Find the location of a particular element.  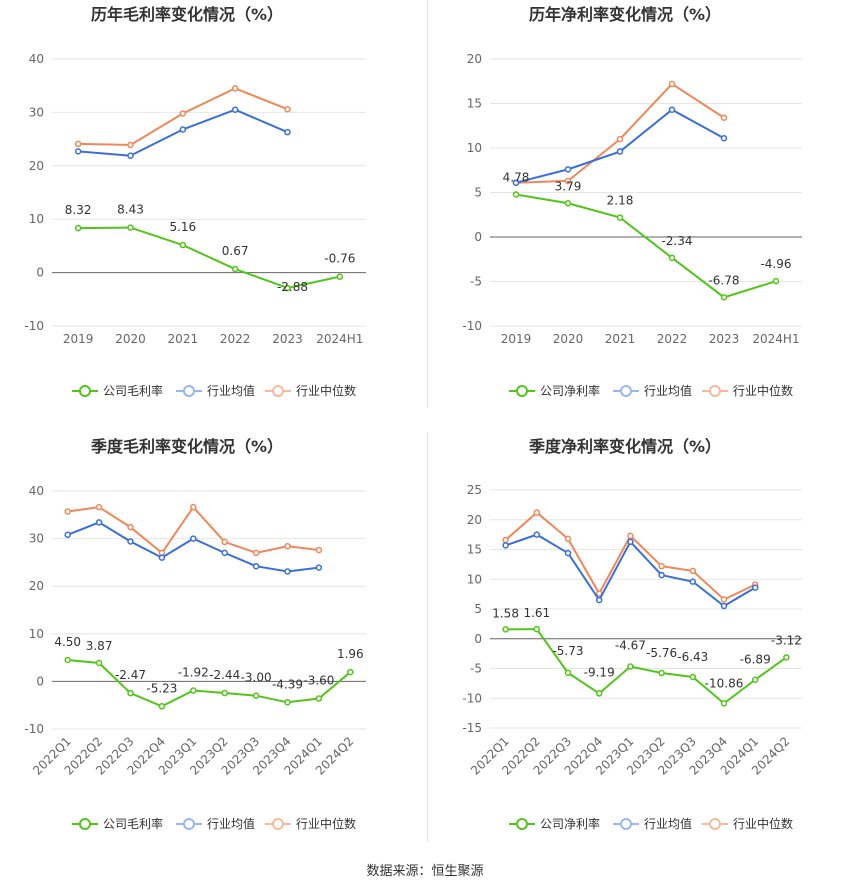

data-label: 1.96 is located at coordinates (350, 654).